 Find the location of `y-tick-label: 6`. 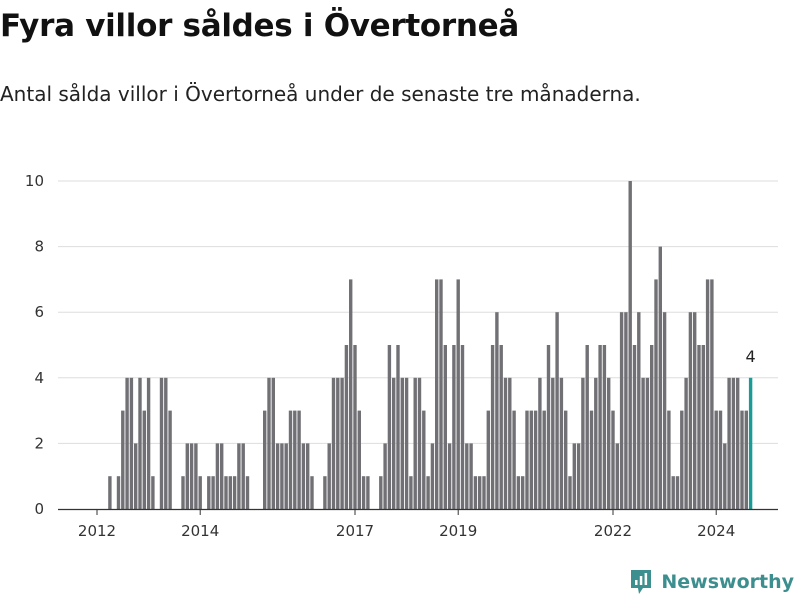

y-tick-label: 6 is located at coordinates (39, 312).